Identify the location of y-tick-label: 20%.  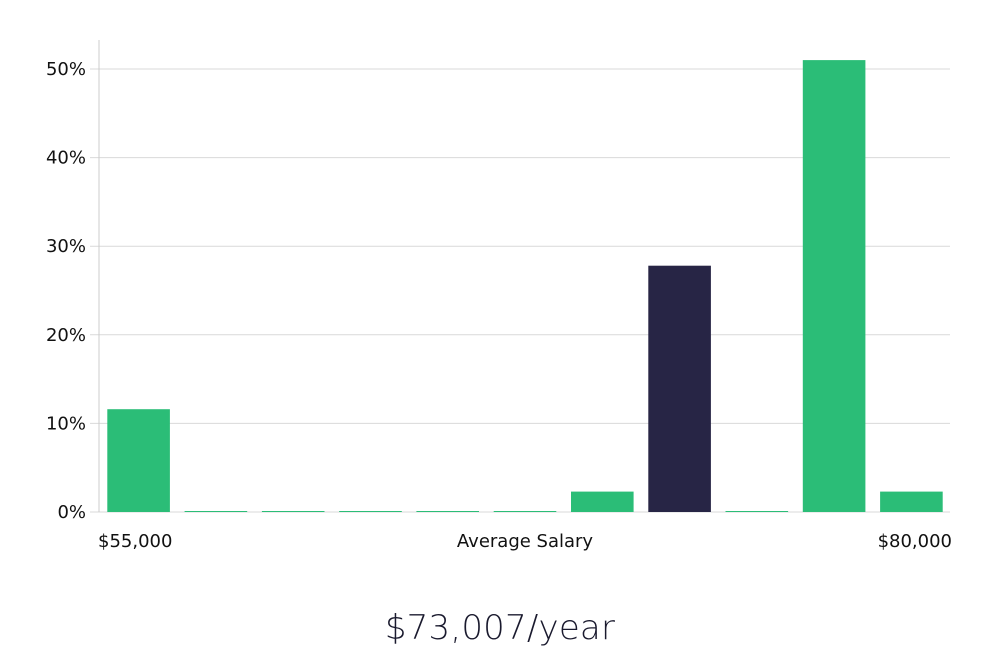
(66, 335).